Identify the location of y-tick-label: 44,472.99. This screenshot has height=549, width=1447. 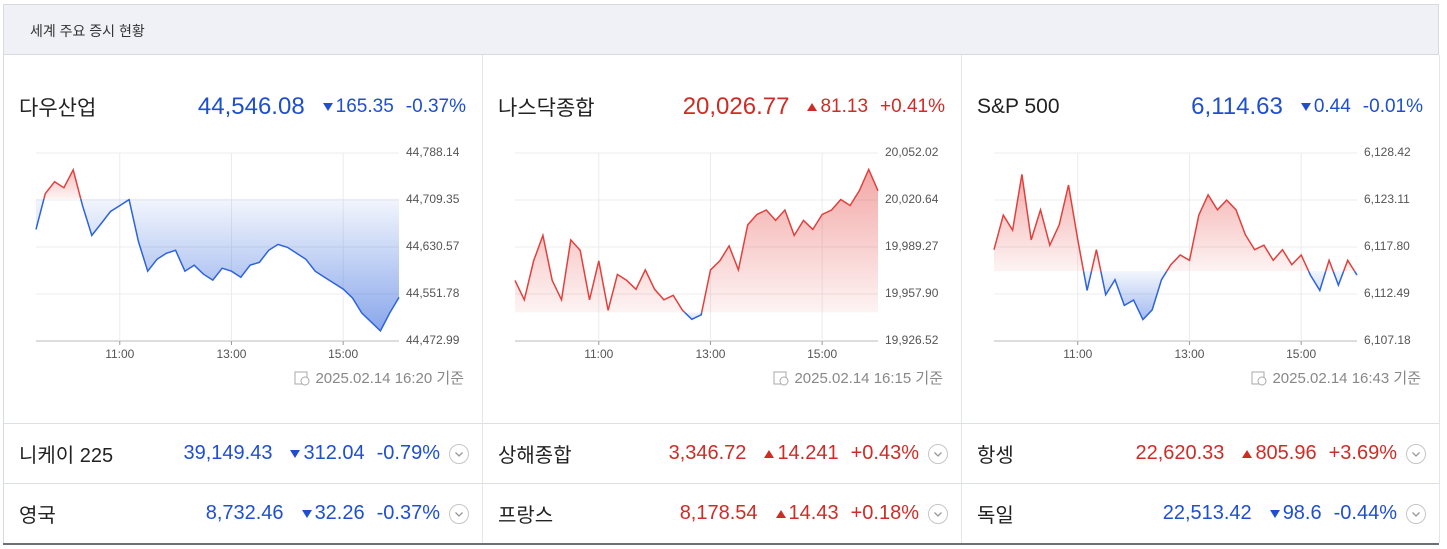
(433, 340).